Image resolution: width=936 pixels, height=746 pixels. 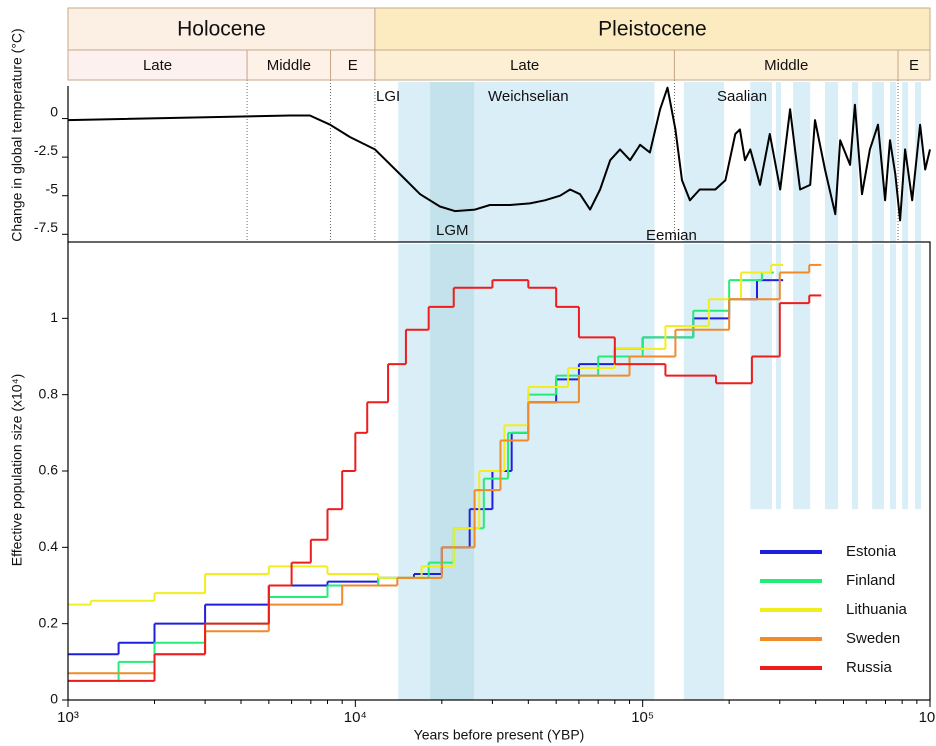 I want to click on y-tick-label: -5, so click(x=52, y=188).